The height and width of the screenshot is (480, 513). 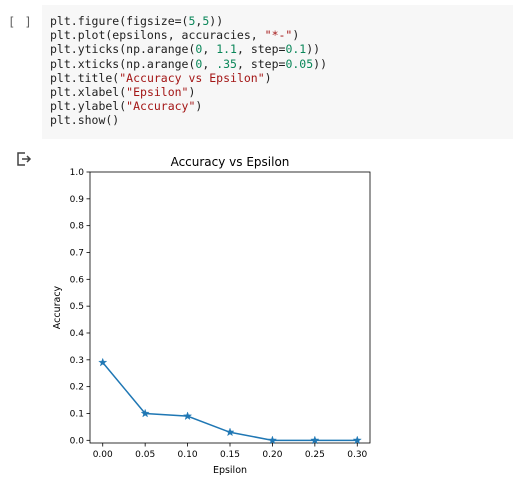 What do you see at coordinates (272, 455) in the screenshot?
I see `x-tick-label: 0.20` at bounding box center [272, 455].